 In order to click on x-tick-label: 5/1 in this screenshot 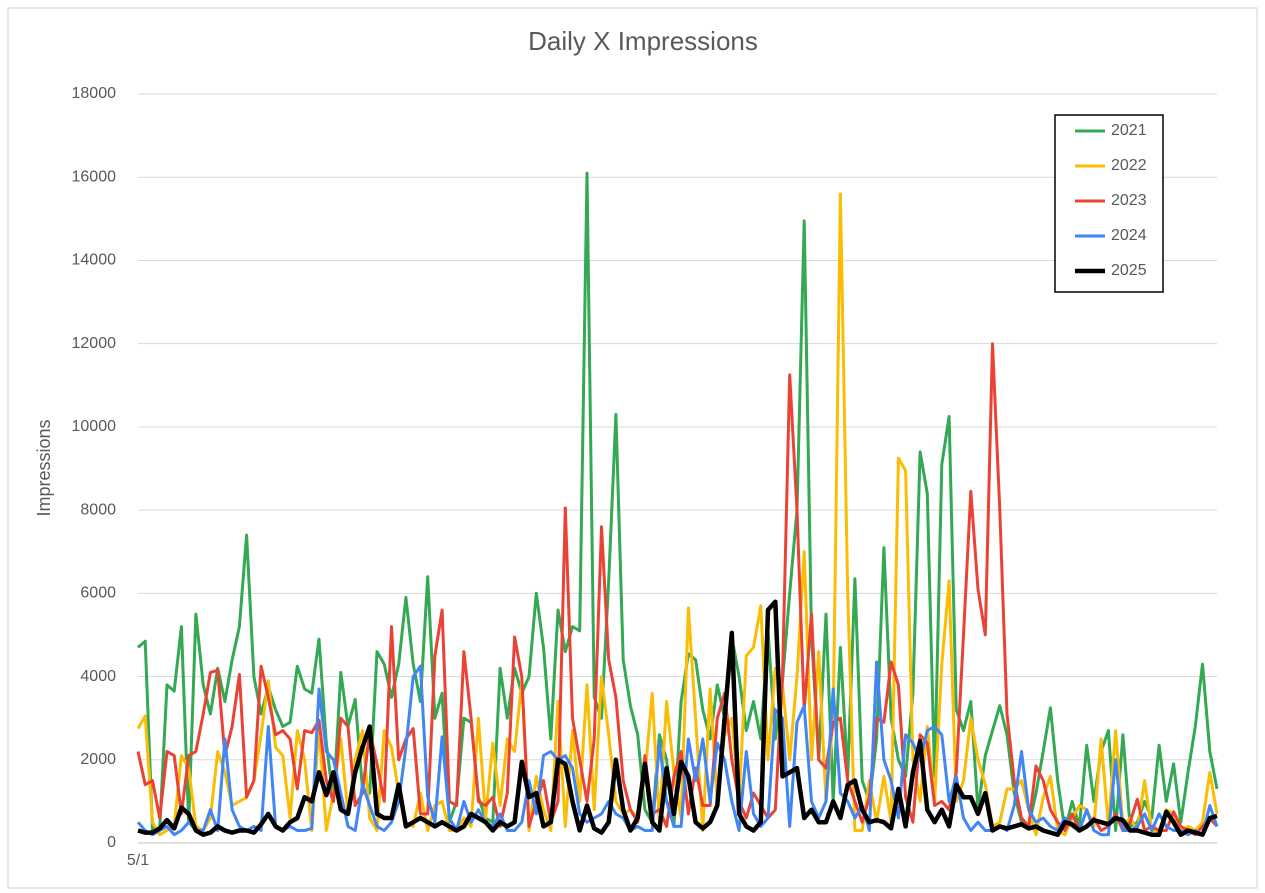, I will do `click(138, 860)`.